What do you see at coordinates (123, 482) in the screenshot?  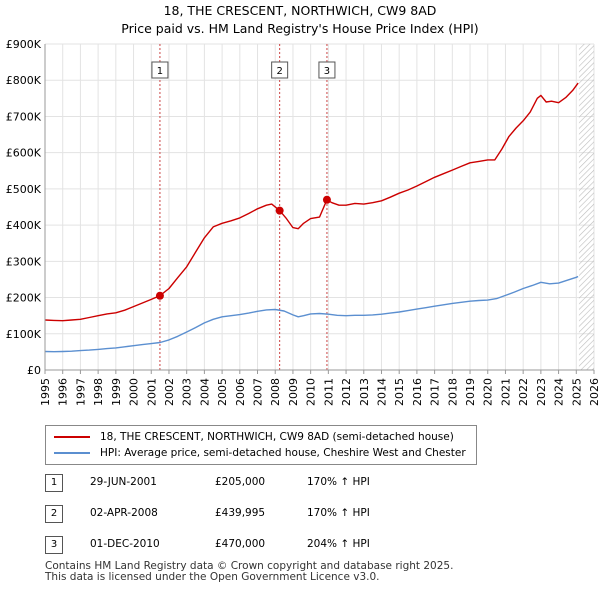 I see `sale-date: 29-JUN-2001` at bounding box center [123, 482].